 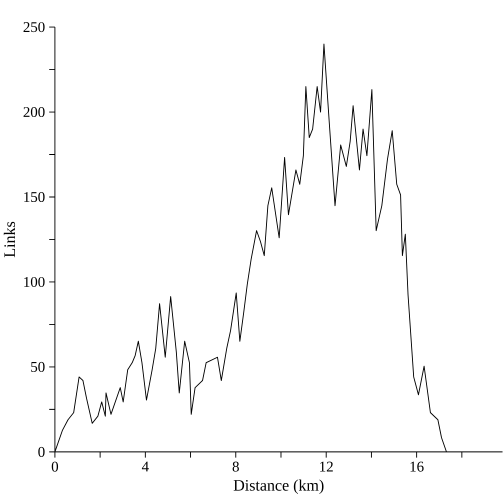 I want to click on x-tick-label: 12, so click(x=326, y=467).